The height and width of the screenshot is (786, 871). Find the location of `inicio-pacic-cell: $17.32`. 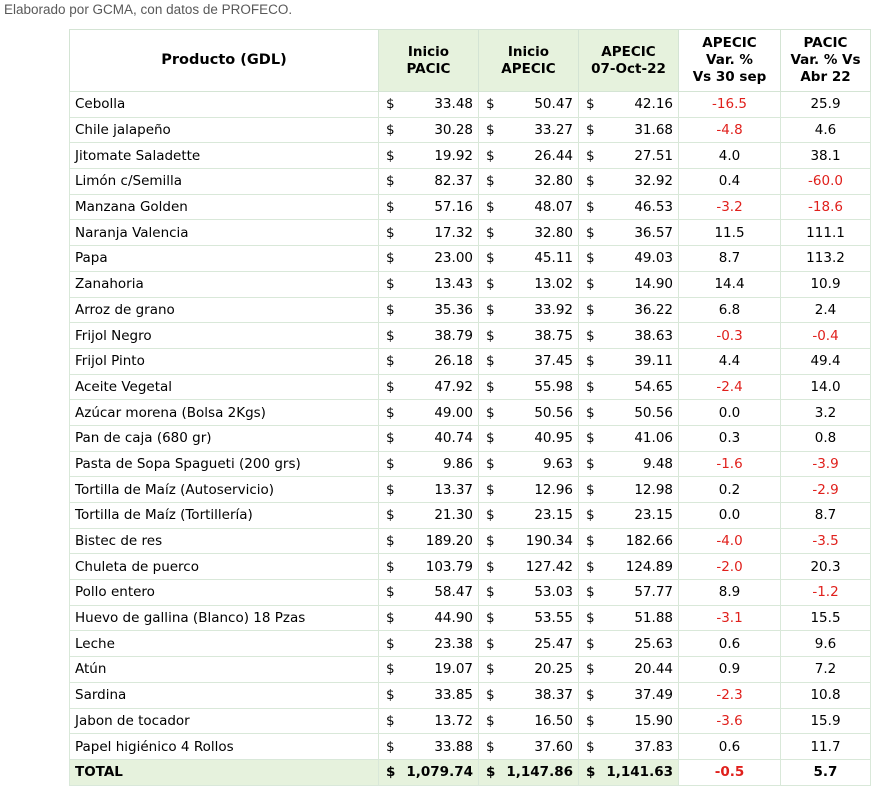

inicio-pacic-cell: $17.32 is located at coordinates (428, 233).